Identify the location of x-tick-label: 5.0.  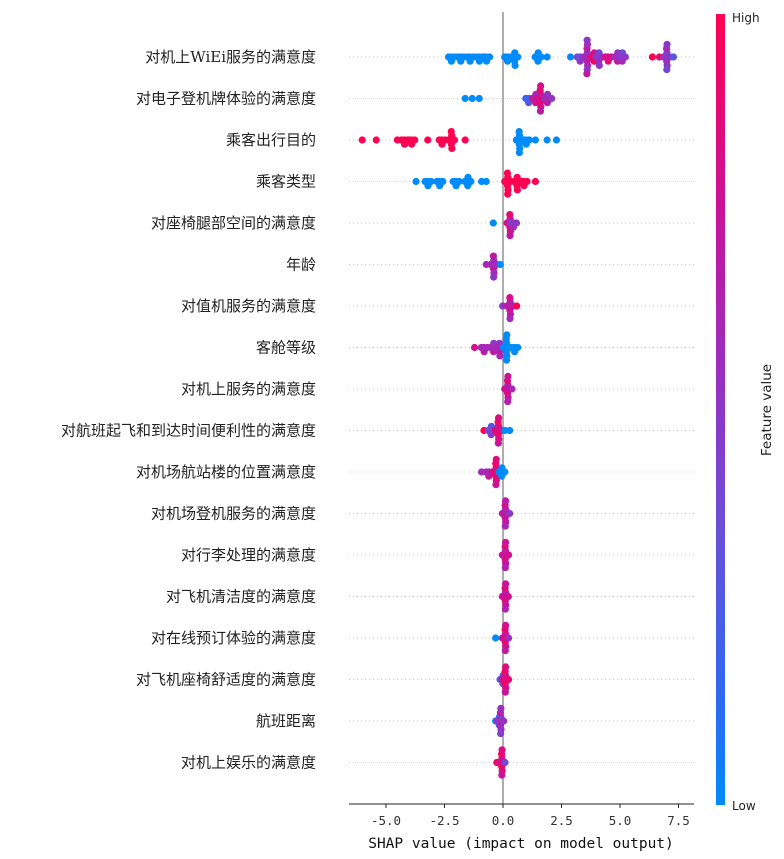
(620, 820).